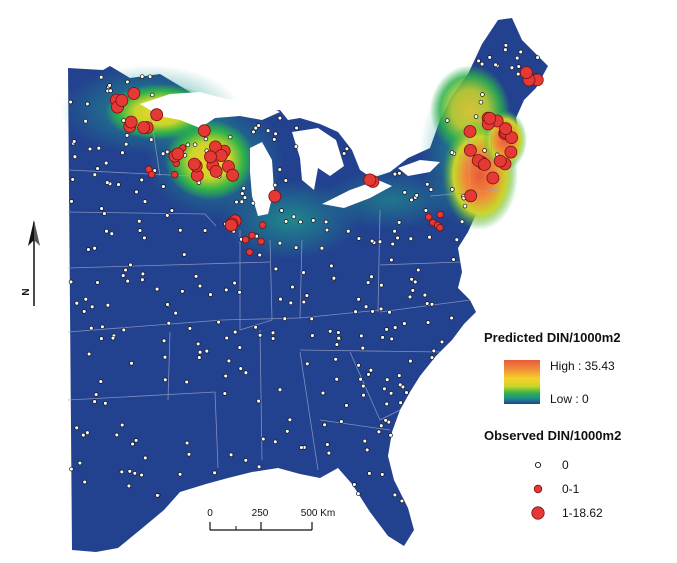 This screenshot has height=563, width=677. I want to click on lake-huron, so click(318, 159).